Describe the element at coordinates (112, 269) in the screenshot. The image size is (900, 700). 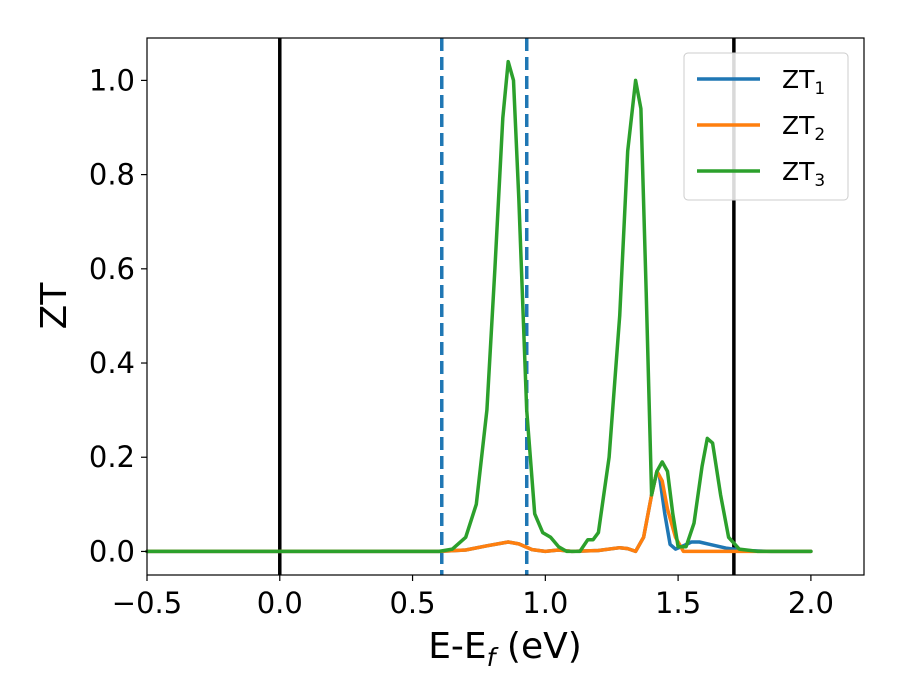
I see `y-tick-label: 0.6` at that location.